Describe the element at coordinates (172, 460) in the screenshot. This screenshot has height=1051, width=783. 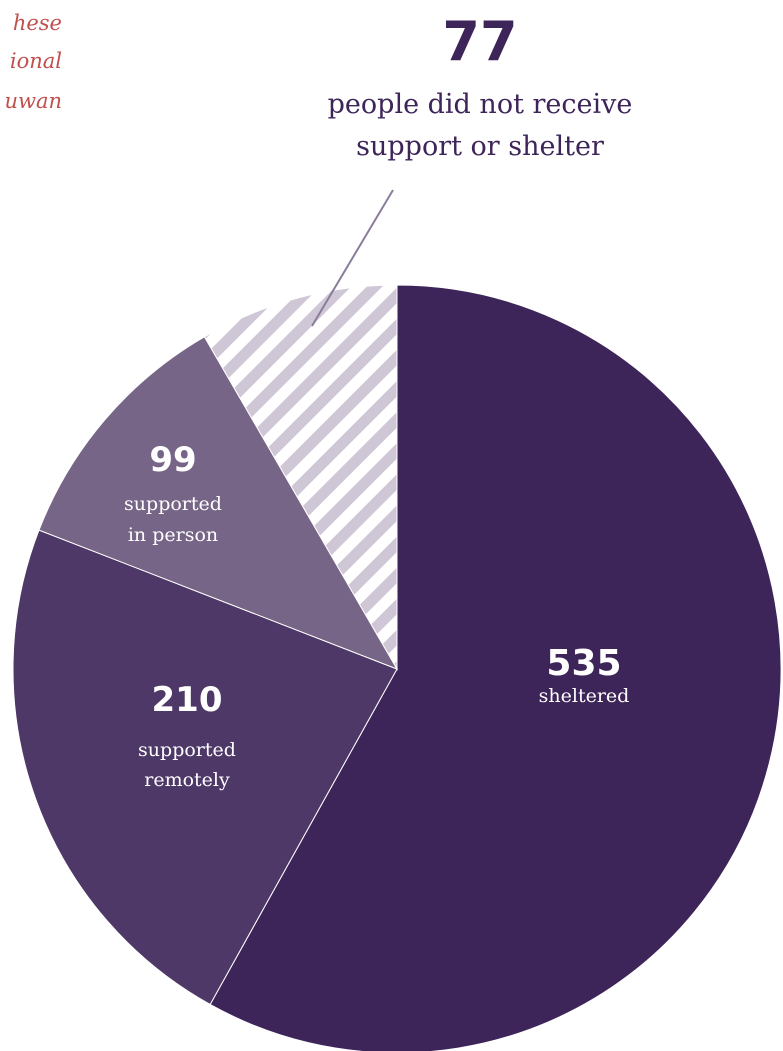
I see `in-person-value: 99` at that location.